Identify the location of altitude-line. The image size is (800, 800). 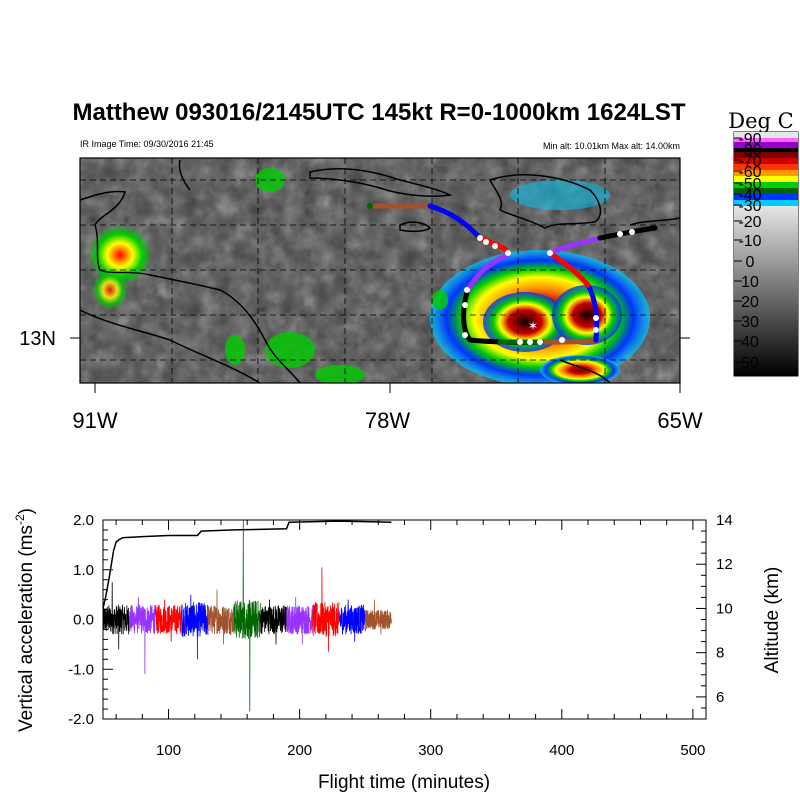
(247, 564).